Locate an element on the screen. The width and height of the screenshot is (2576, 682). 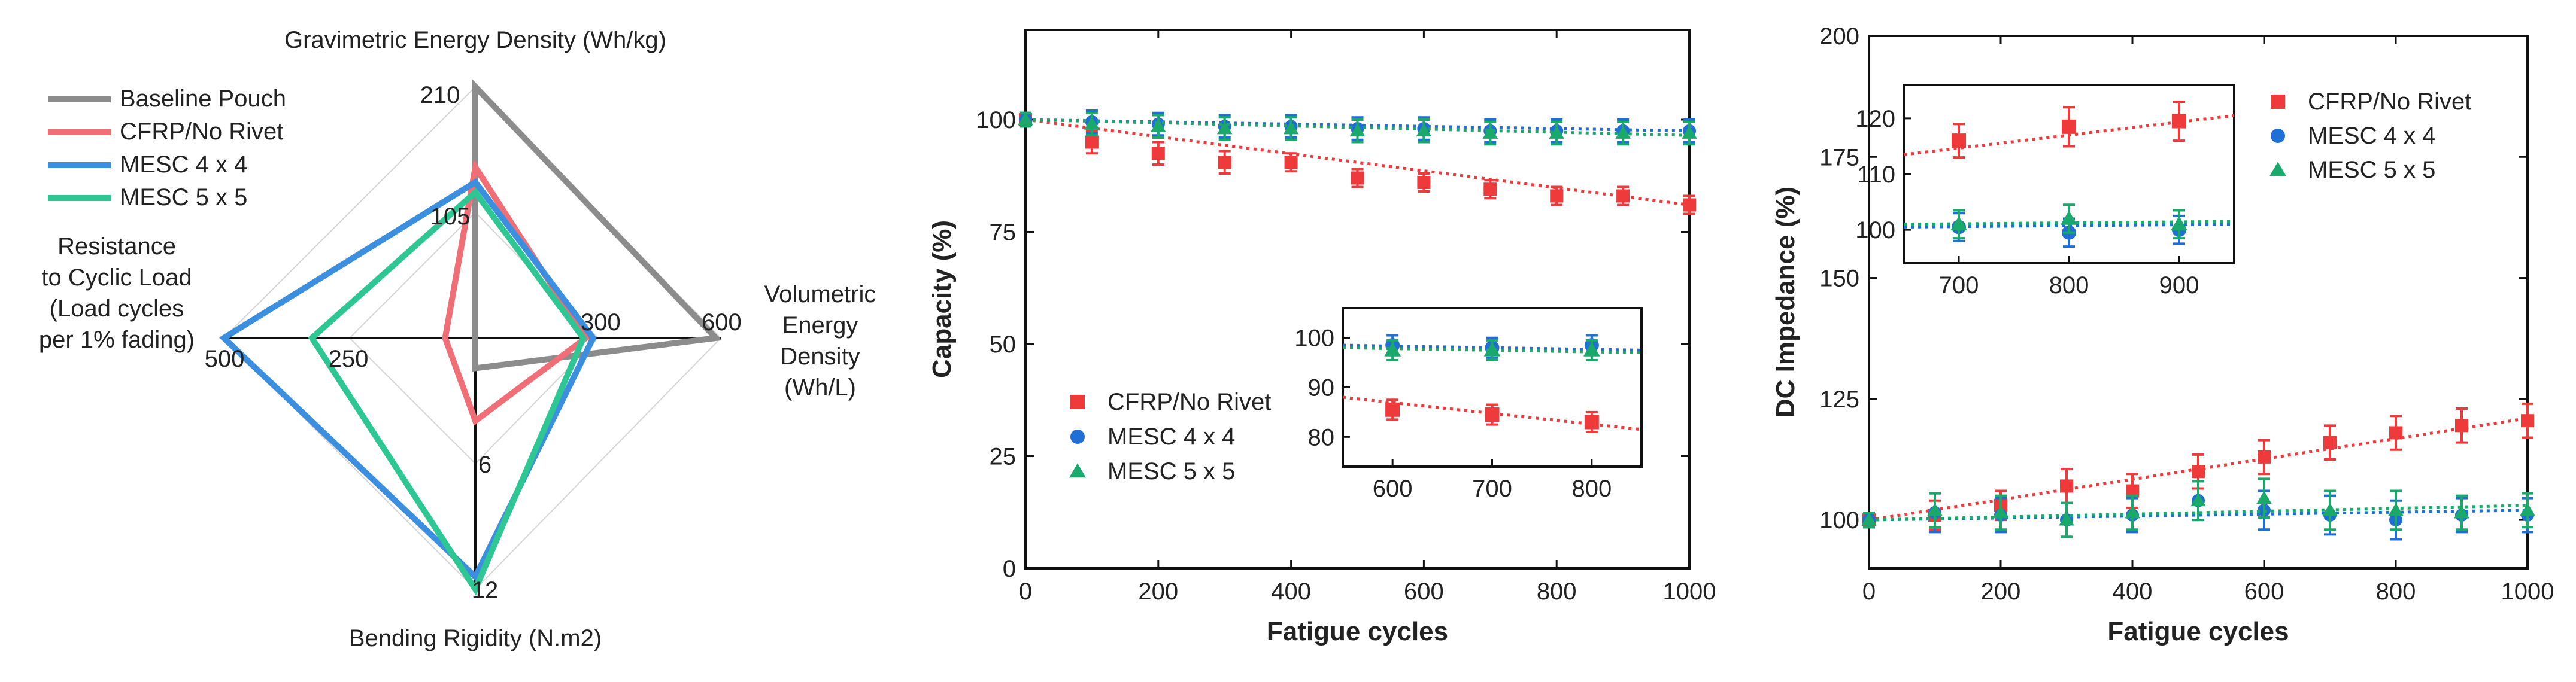
radar-legend-label: Baseline Pouch is located at coordinates (203, 99).